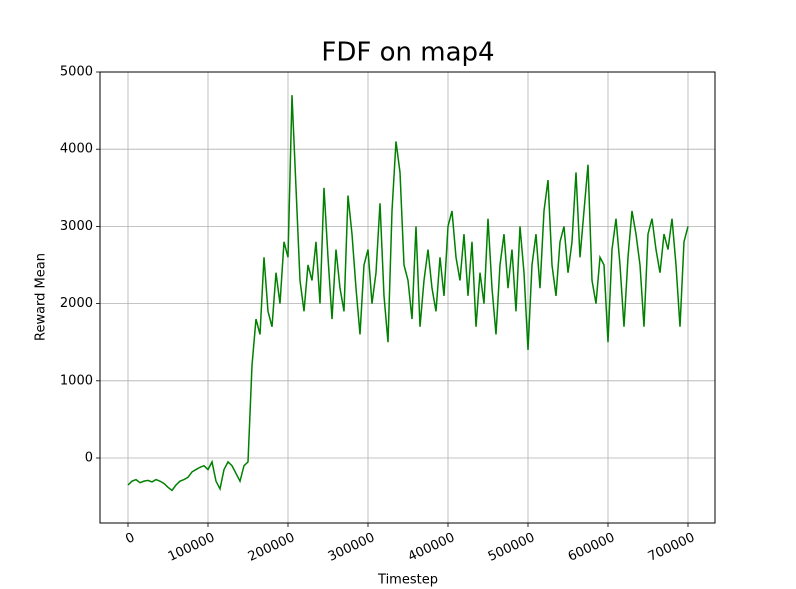 Image resolution: width=796 pixels, height=589 pixels. What do you see at coordinates (76, 226) in the screenshot?
I see `y-tick-label: 3000` at bounding box center [76, 226].